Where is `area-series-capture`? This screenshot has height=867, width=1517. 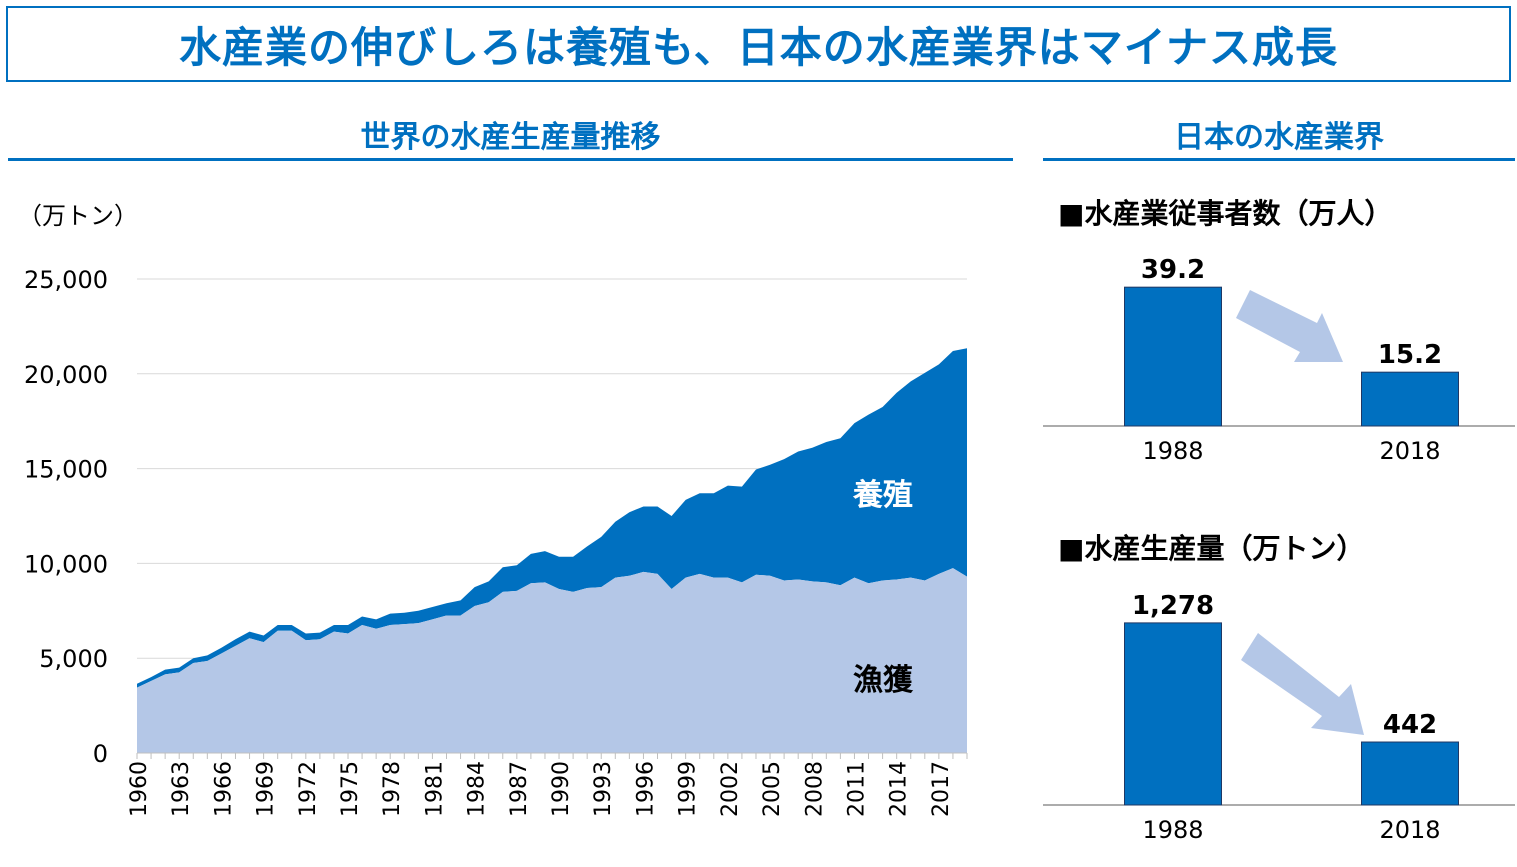 area-series-capture is located at coordinates (552, 660).